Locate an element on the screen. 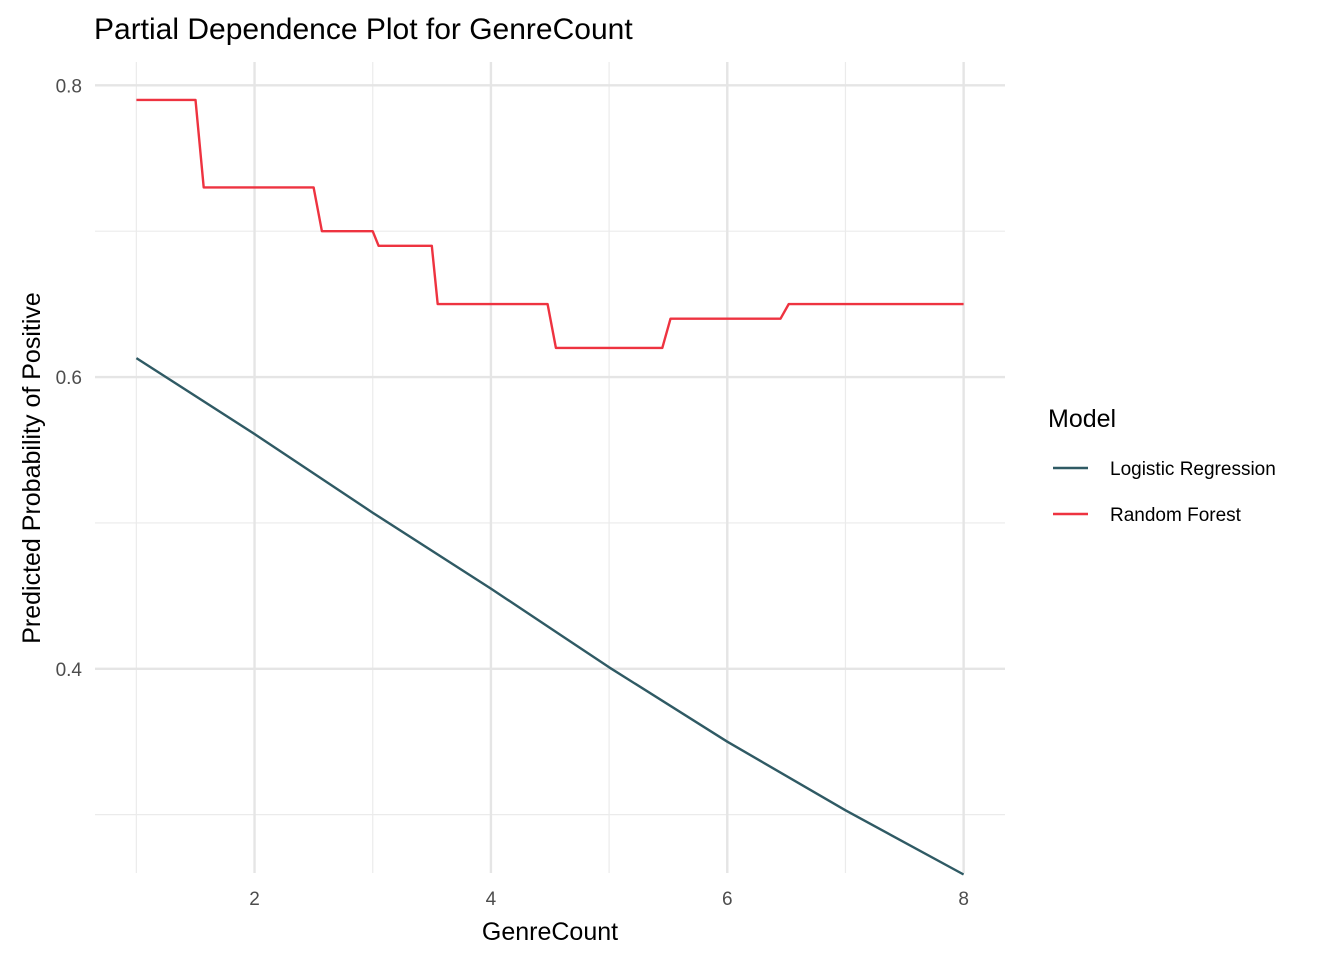 The width and height of the screenshot is (1344, 960). y-tick-label: 0.4 is located at coordinates (69, 670).